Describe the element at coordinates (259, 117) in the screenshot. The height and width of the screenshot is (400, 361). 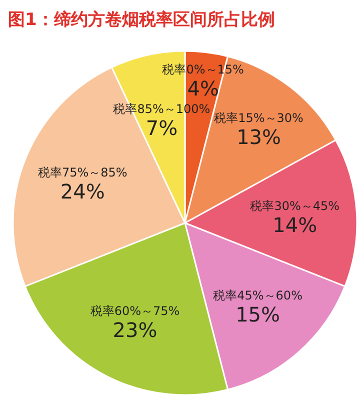
I see `slice-label: 税率15%～30%` at that location.